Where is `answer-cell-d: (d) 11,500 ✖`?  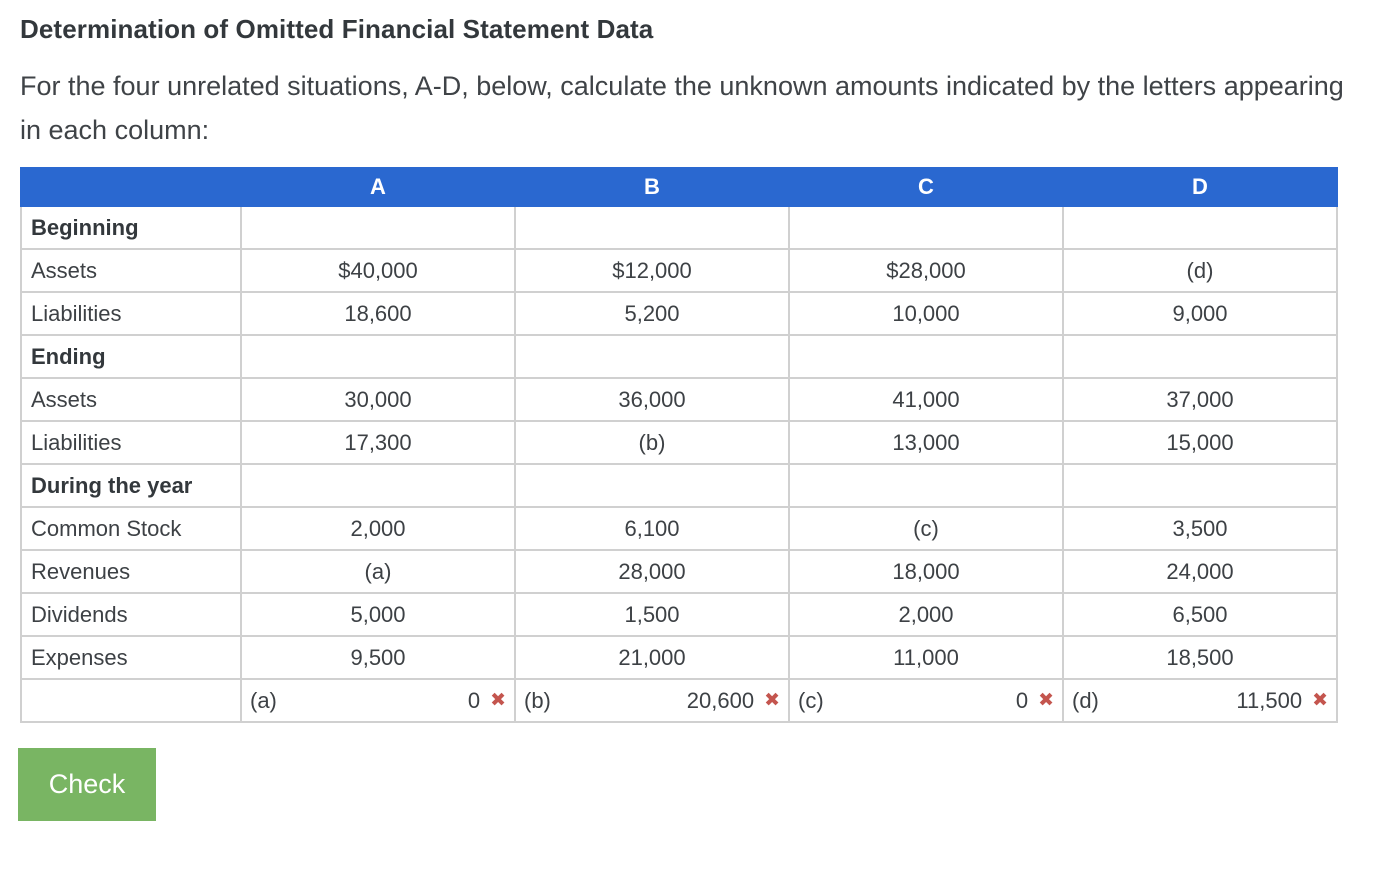 answer-cell-d: (d) 11,500 ✖ is located at coordinates (1200, 701).